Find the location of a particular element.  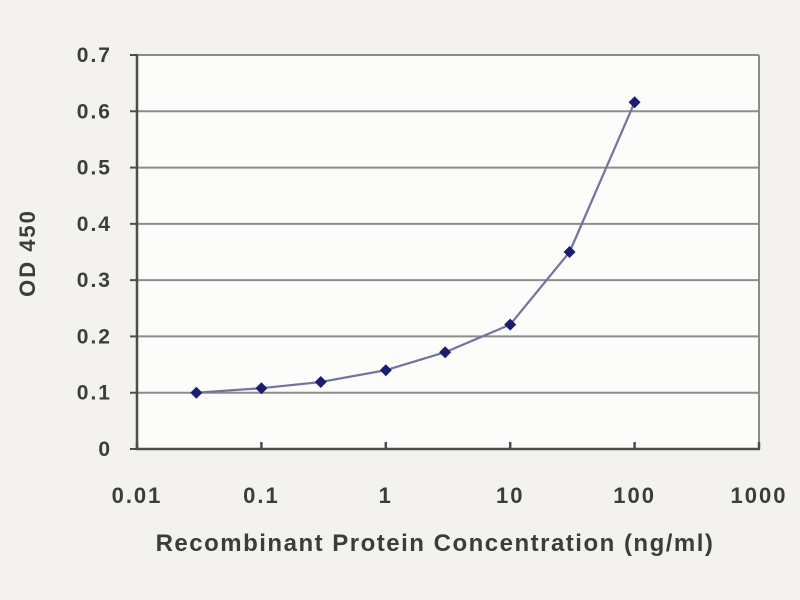

x-tick-label: 10 is located at coordinates (510, 495).